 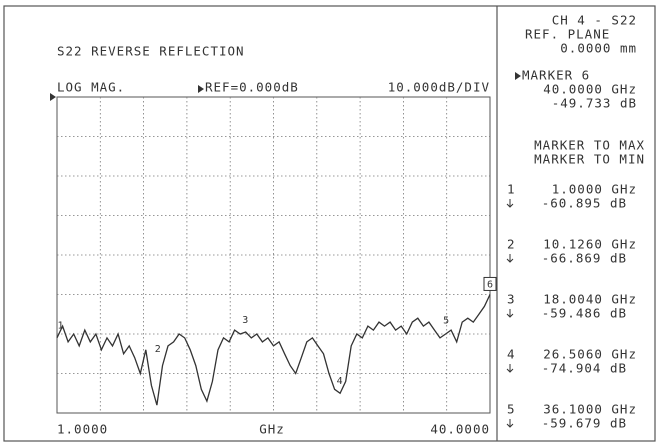 I want to click on marker-flag: 3, so click(x=245, y=320).